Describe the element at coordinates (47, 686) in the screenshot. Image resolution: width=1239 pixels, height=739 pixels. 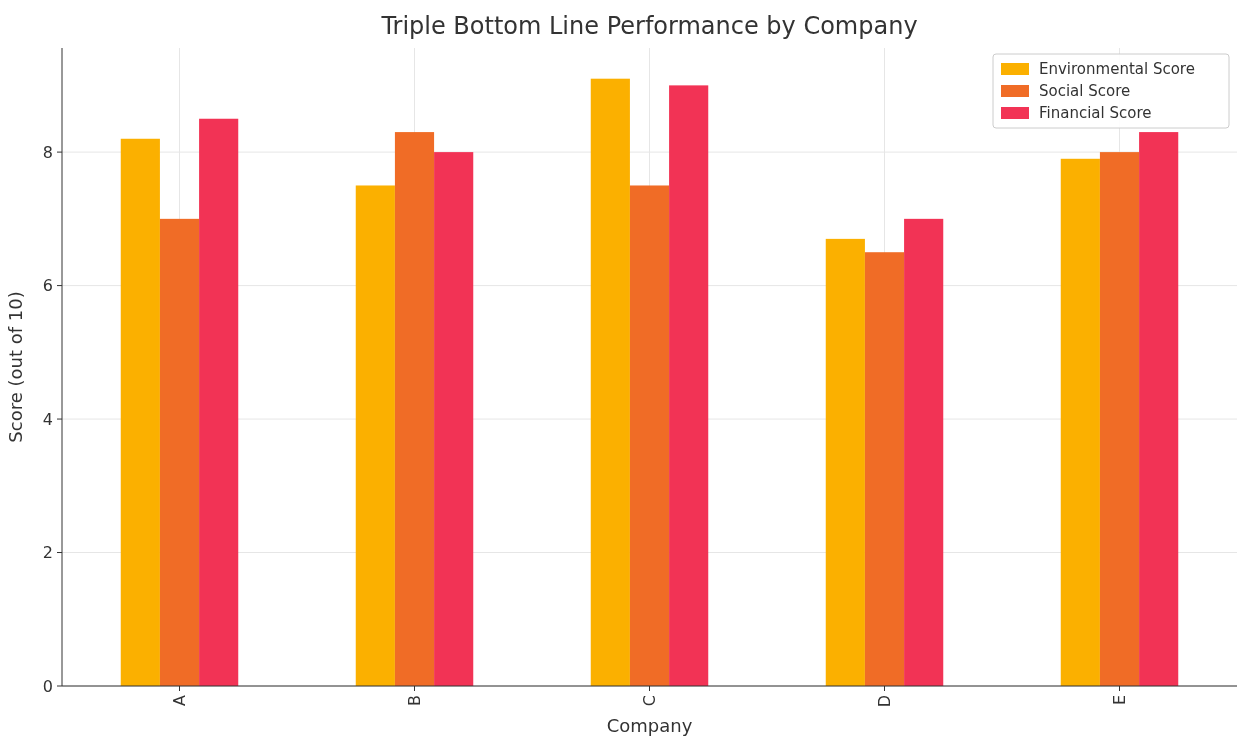
I see `y-tick-label: 0` at that location.